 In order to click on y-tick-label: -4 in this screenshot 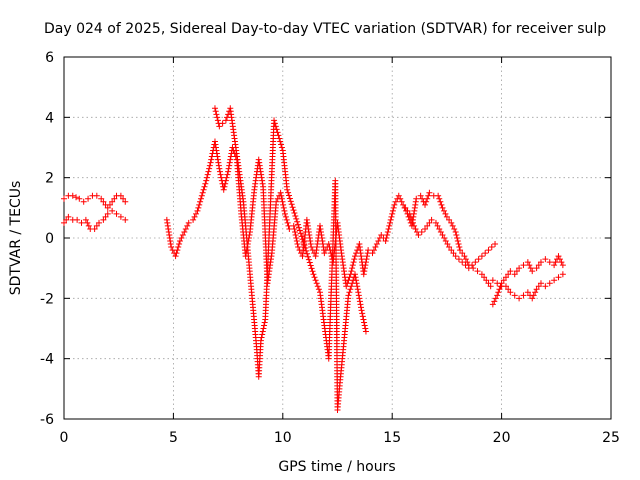, I will do `click(47, 360)`.